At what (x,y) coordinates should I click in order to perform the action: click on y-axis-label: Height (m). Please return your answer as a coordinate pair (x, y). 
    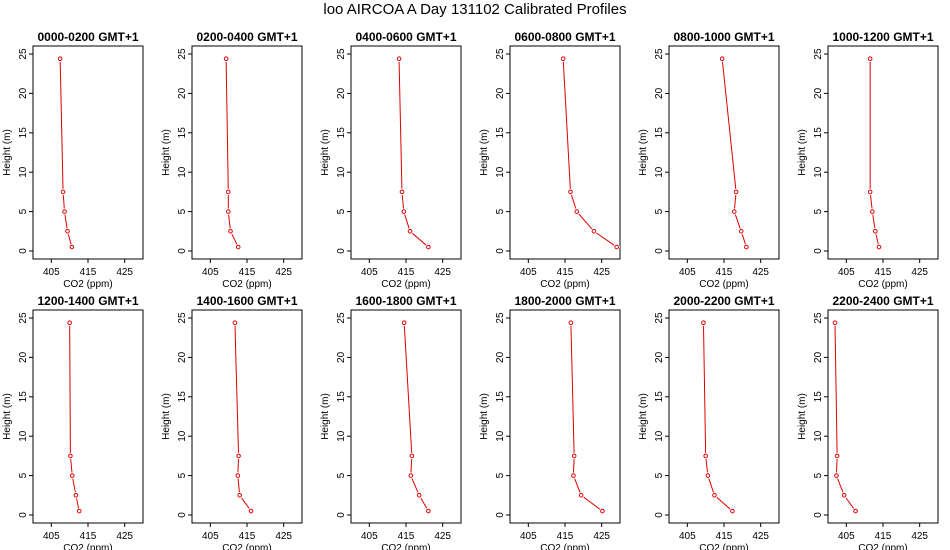
    Looking at the image, I should click on (166, 152).